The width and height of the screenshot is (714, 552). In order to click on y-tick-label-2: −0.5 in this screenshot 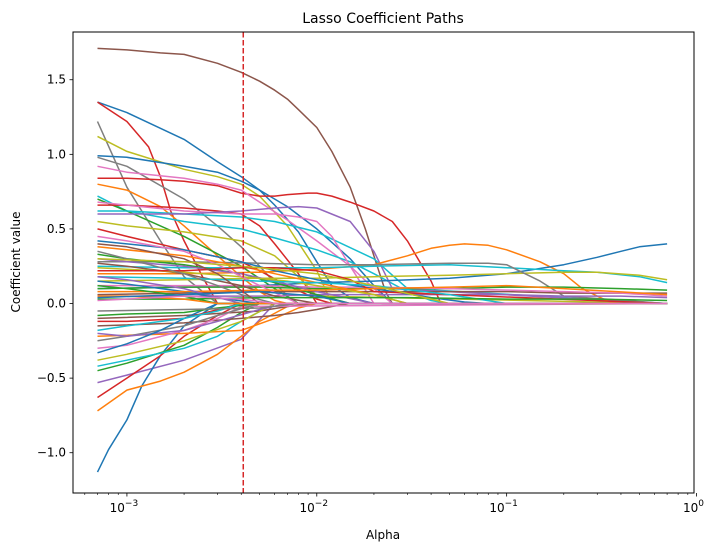, I will do `click(51, 378)`.